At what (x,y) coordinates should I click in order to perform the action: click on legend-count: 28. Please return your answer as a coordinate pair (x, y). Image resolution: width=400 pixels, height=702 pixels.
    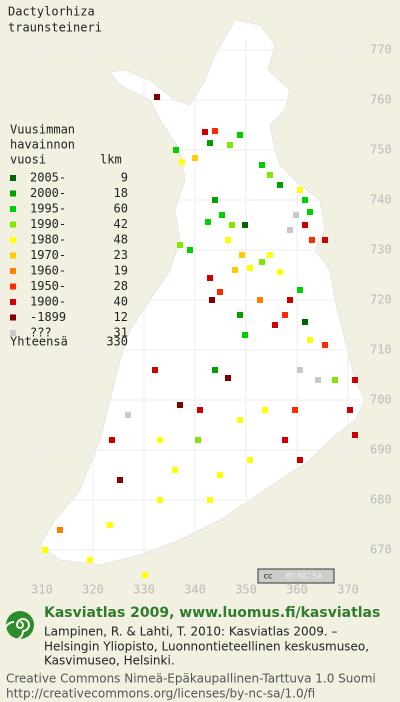
    Looking at the image, I should click on (121, 286).